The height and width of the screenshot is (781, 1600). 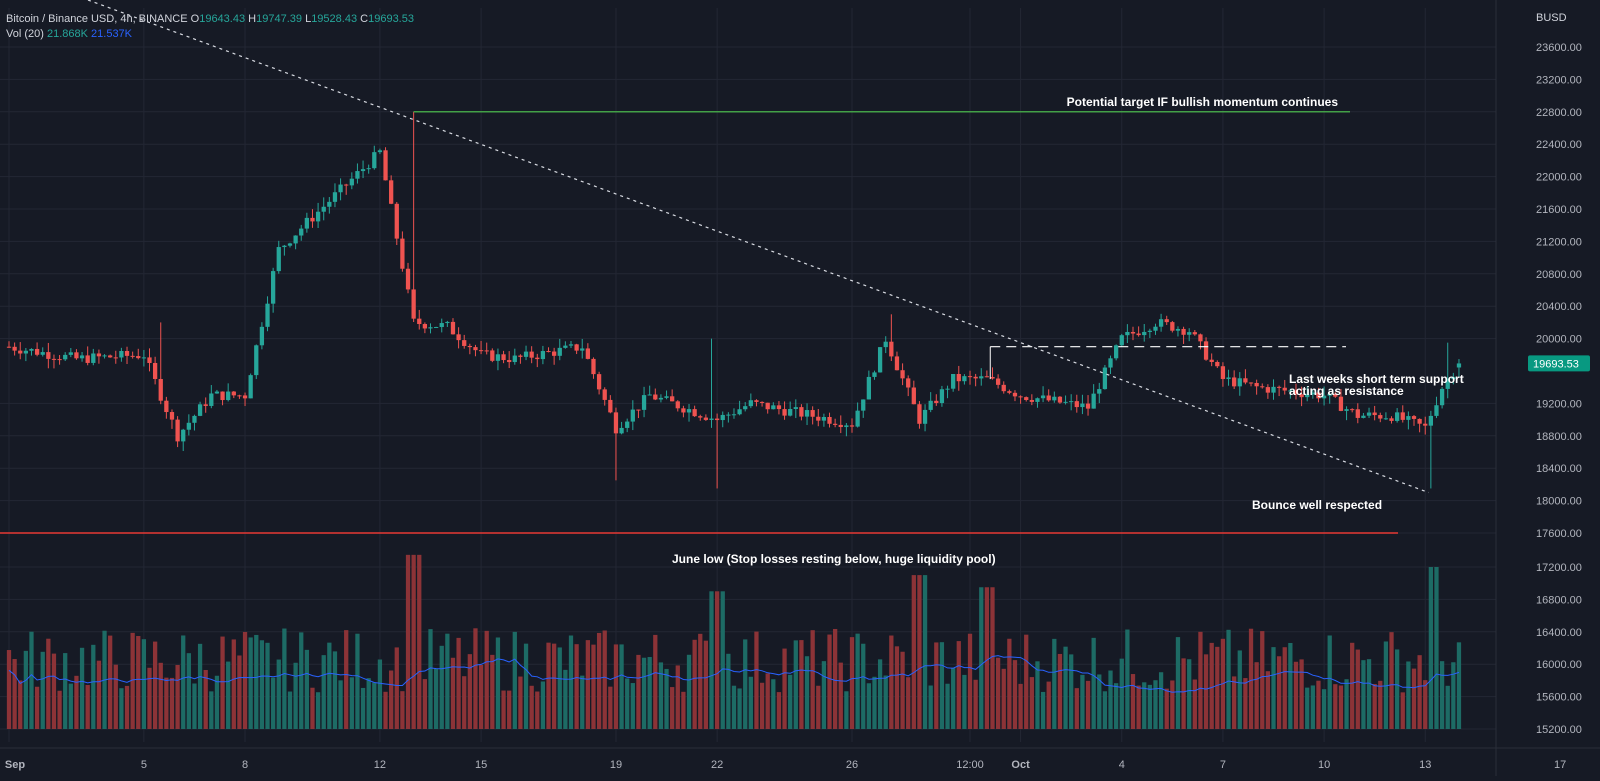 I want to click on volume-indicator-label: Vol (20), so click(x=25, y=34).